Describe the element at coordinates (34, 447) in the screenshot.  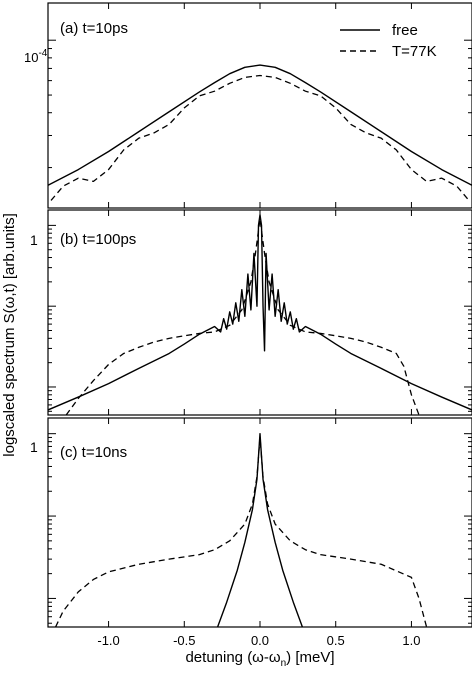
I see `panel-c-y-tick-label: 1` at that location.